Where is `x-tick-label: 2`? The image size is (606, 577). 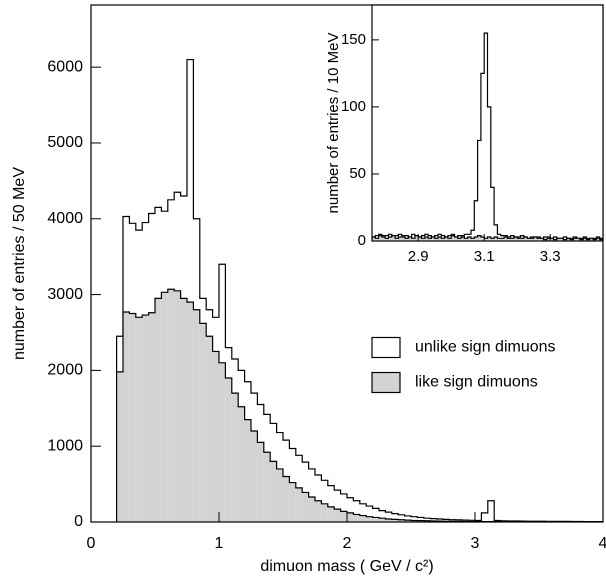 x-tick-label: 2 is located at coordinates (347, 543).